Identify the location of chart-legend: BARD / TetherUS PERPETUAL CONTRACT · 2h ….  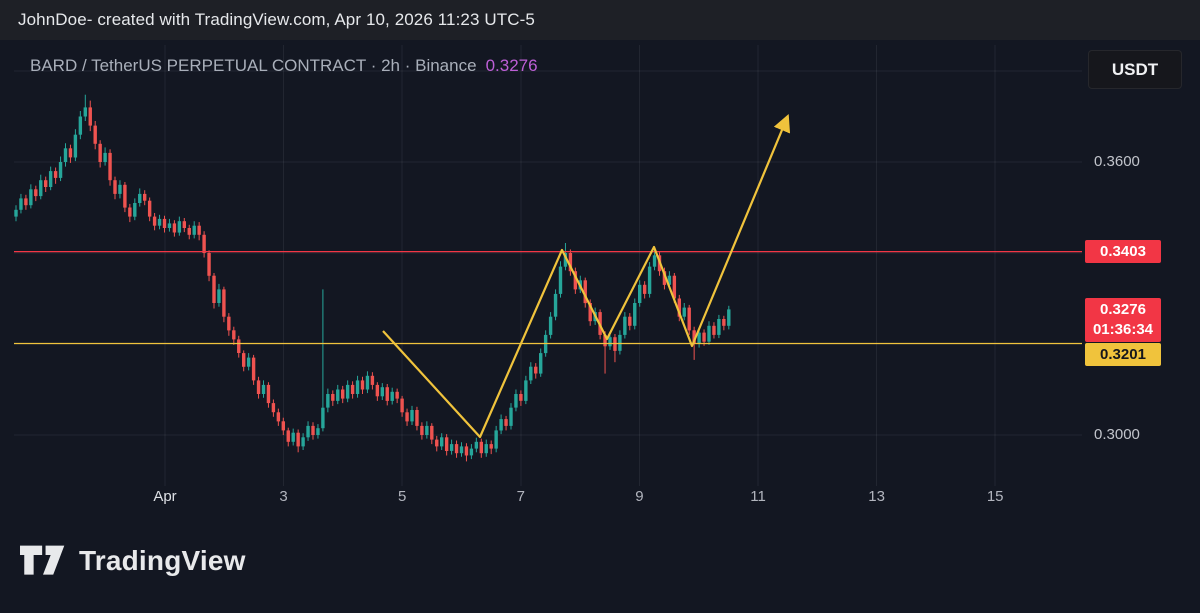
(284, 66).